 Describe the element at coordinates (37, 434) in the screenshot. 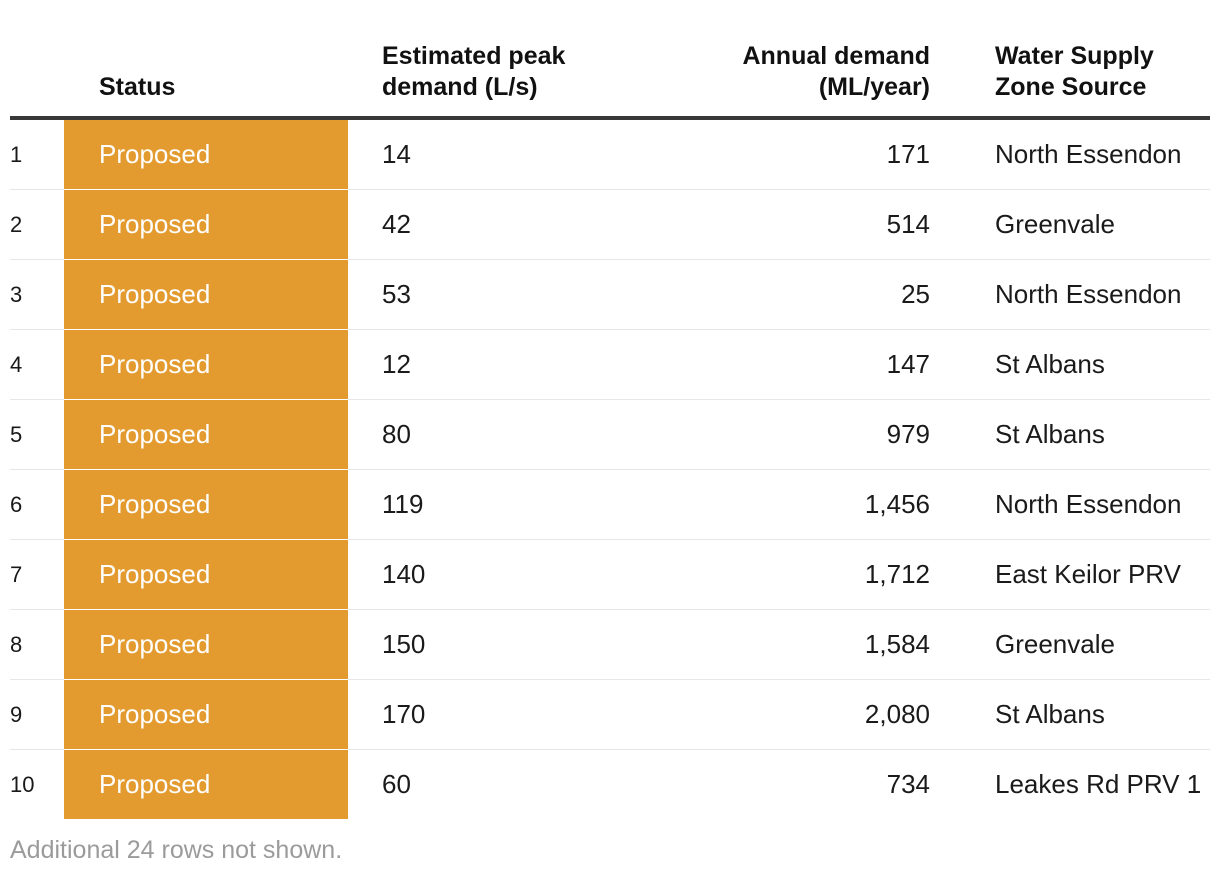

I see `row-number: 5` at that location.